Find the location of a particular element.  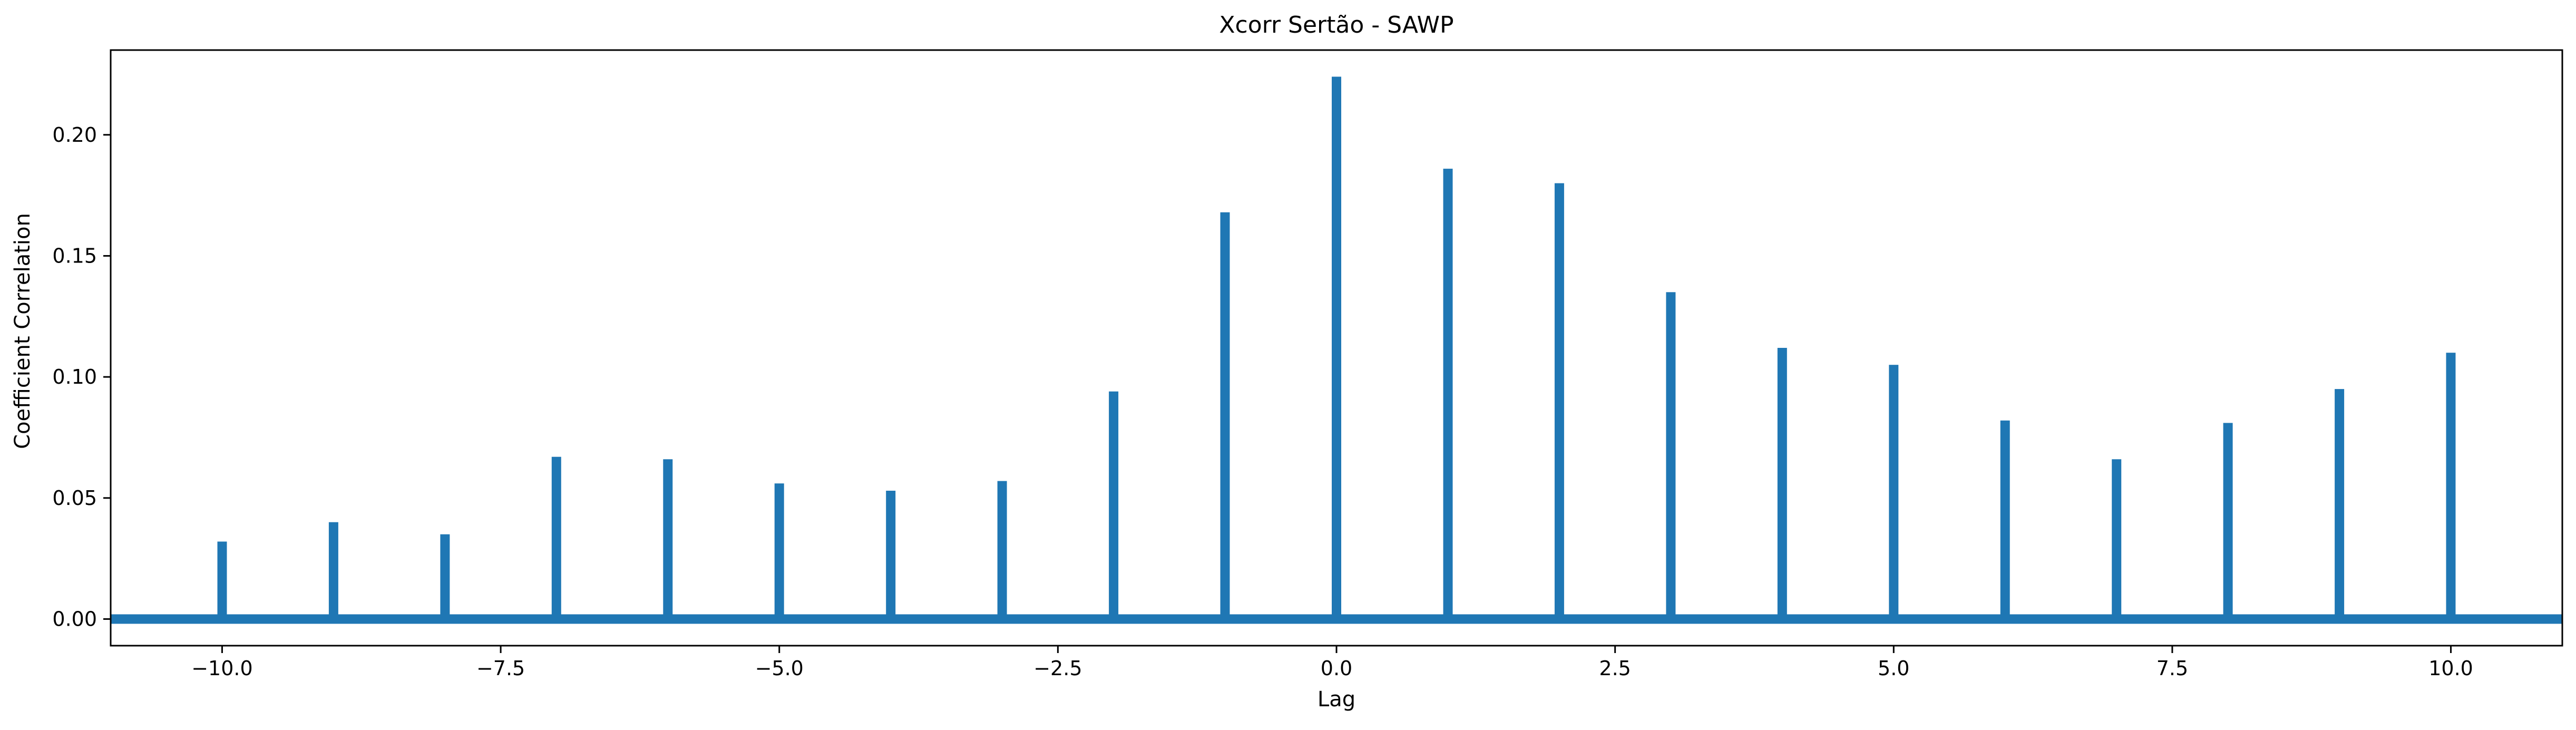

x-tick-label: 7.5 is located at coordinates (2172, 668).